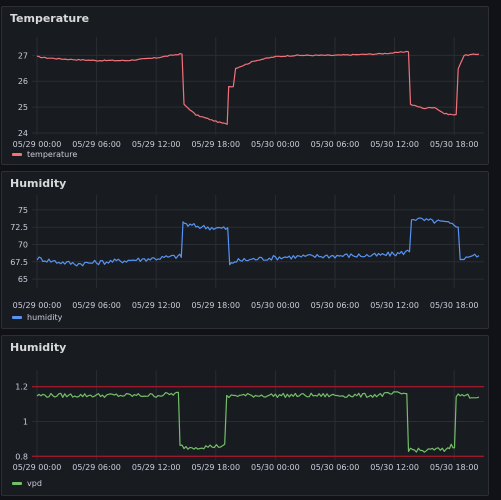 The height and width of the screenshot is (500, 501). What do you see at coordinates (19, 262) in the screenshot?
I see `y-tick-label: 67.5` at bounding box center [19, 262].